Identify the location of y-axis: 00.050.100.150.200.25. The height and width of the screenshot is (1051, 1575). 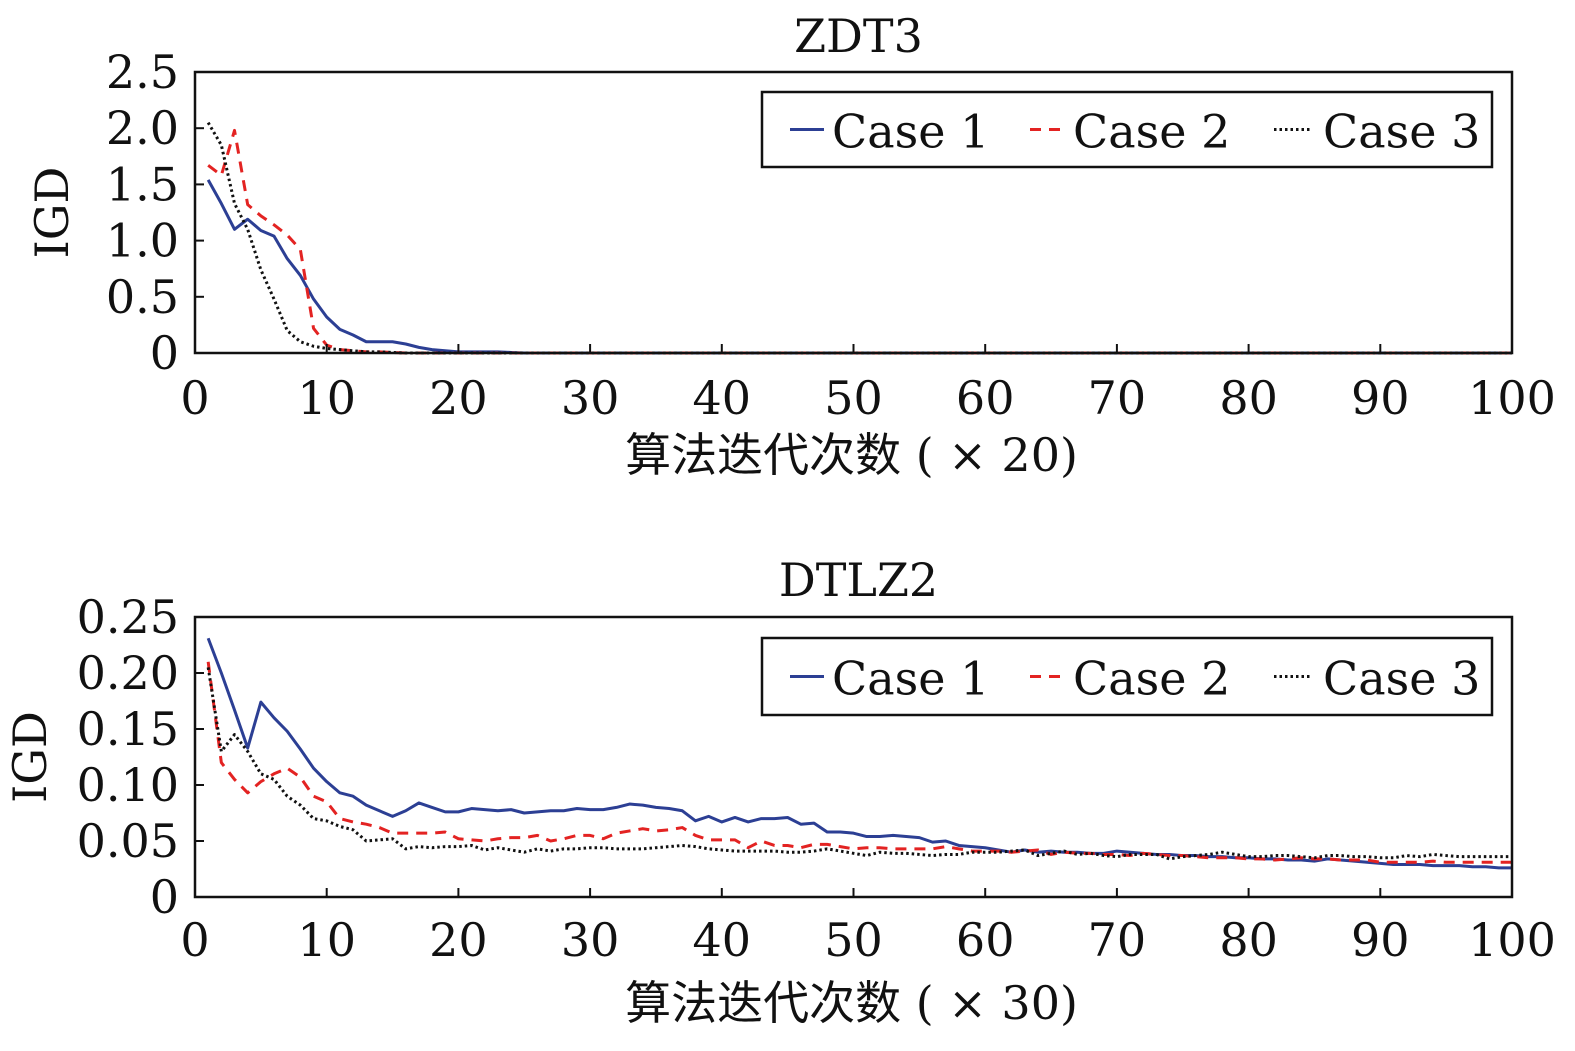
(140, 757).